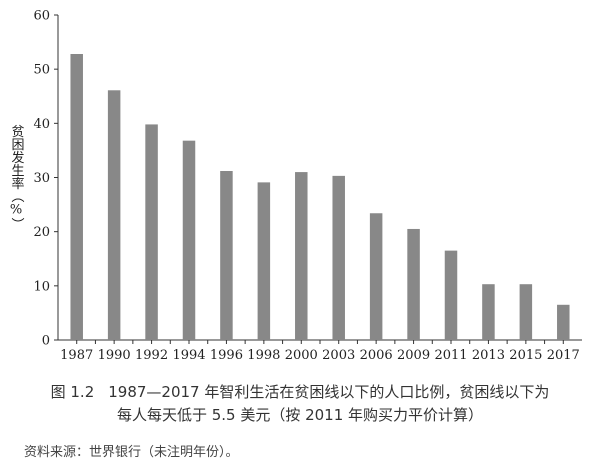 The image size is (600, 468). What do you see at coordinates (329, 392) in the screenshot?
I see `caption-text-1: 1987—2017 年智利生活在贫困线以下的人口比例，贫困线以下为` at bounding box center [329, 392].